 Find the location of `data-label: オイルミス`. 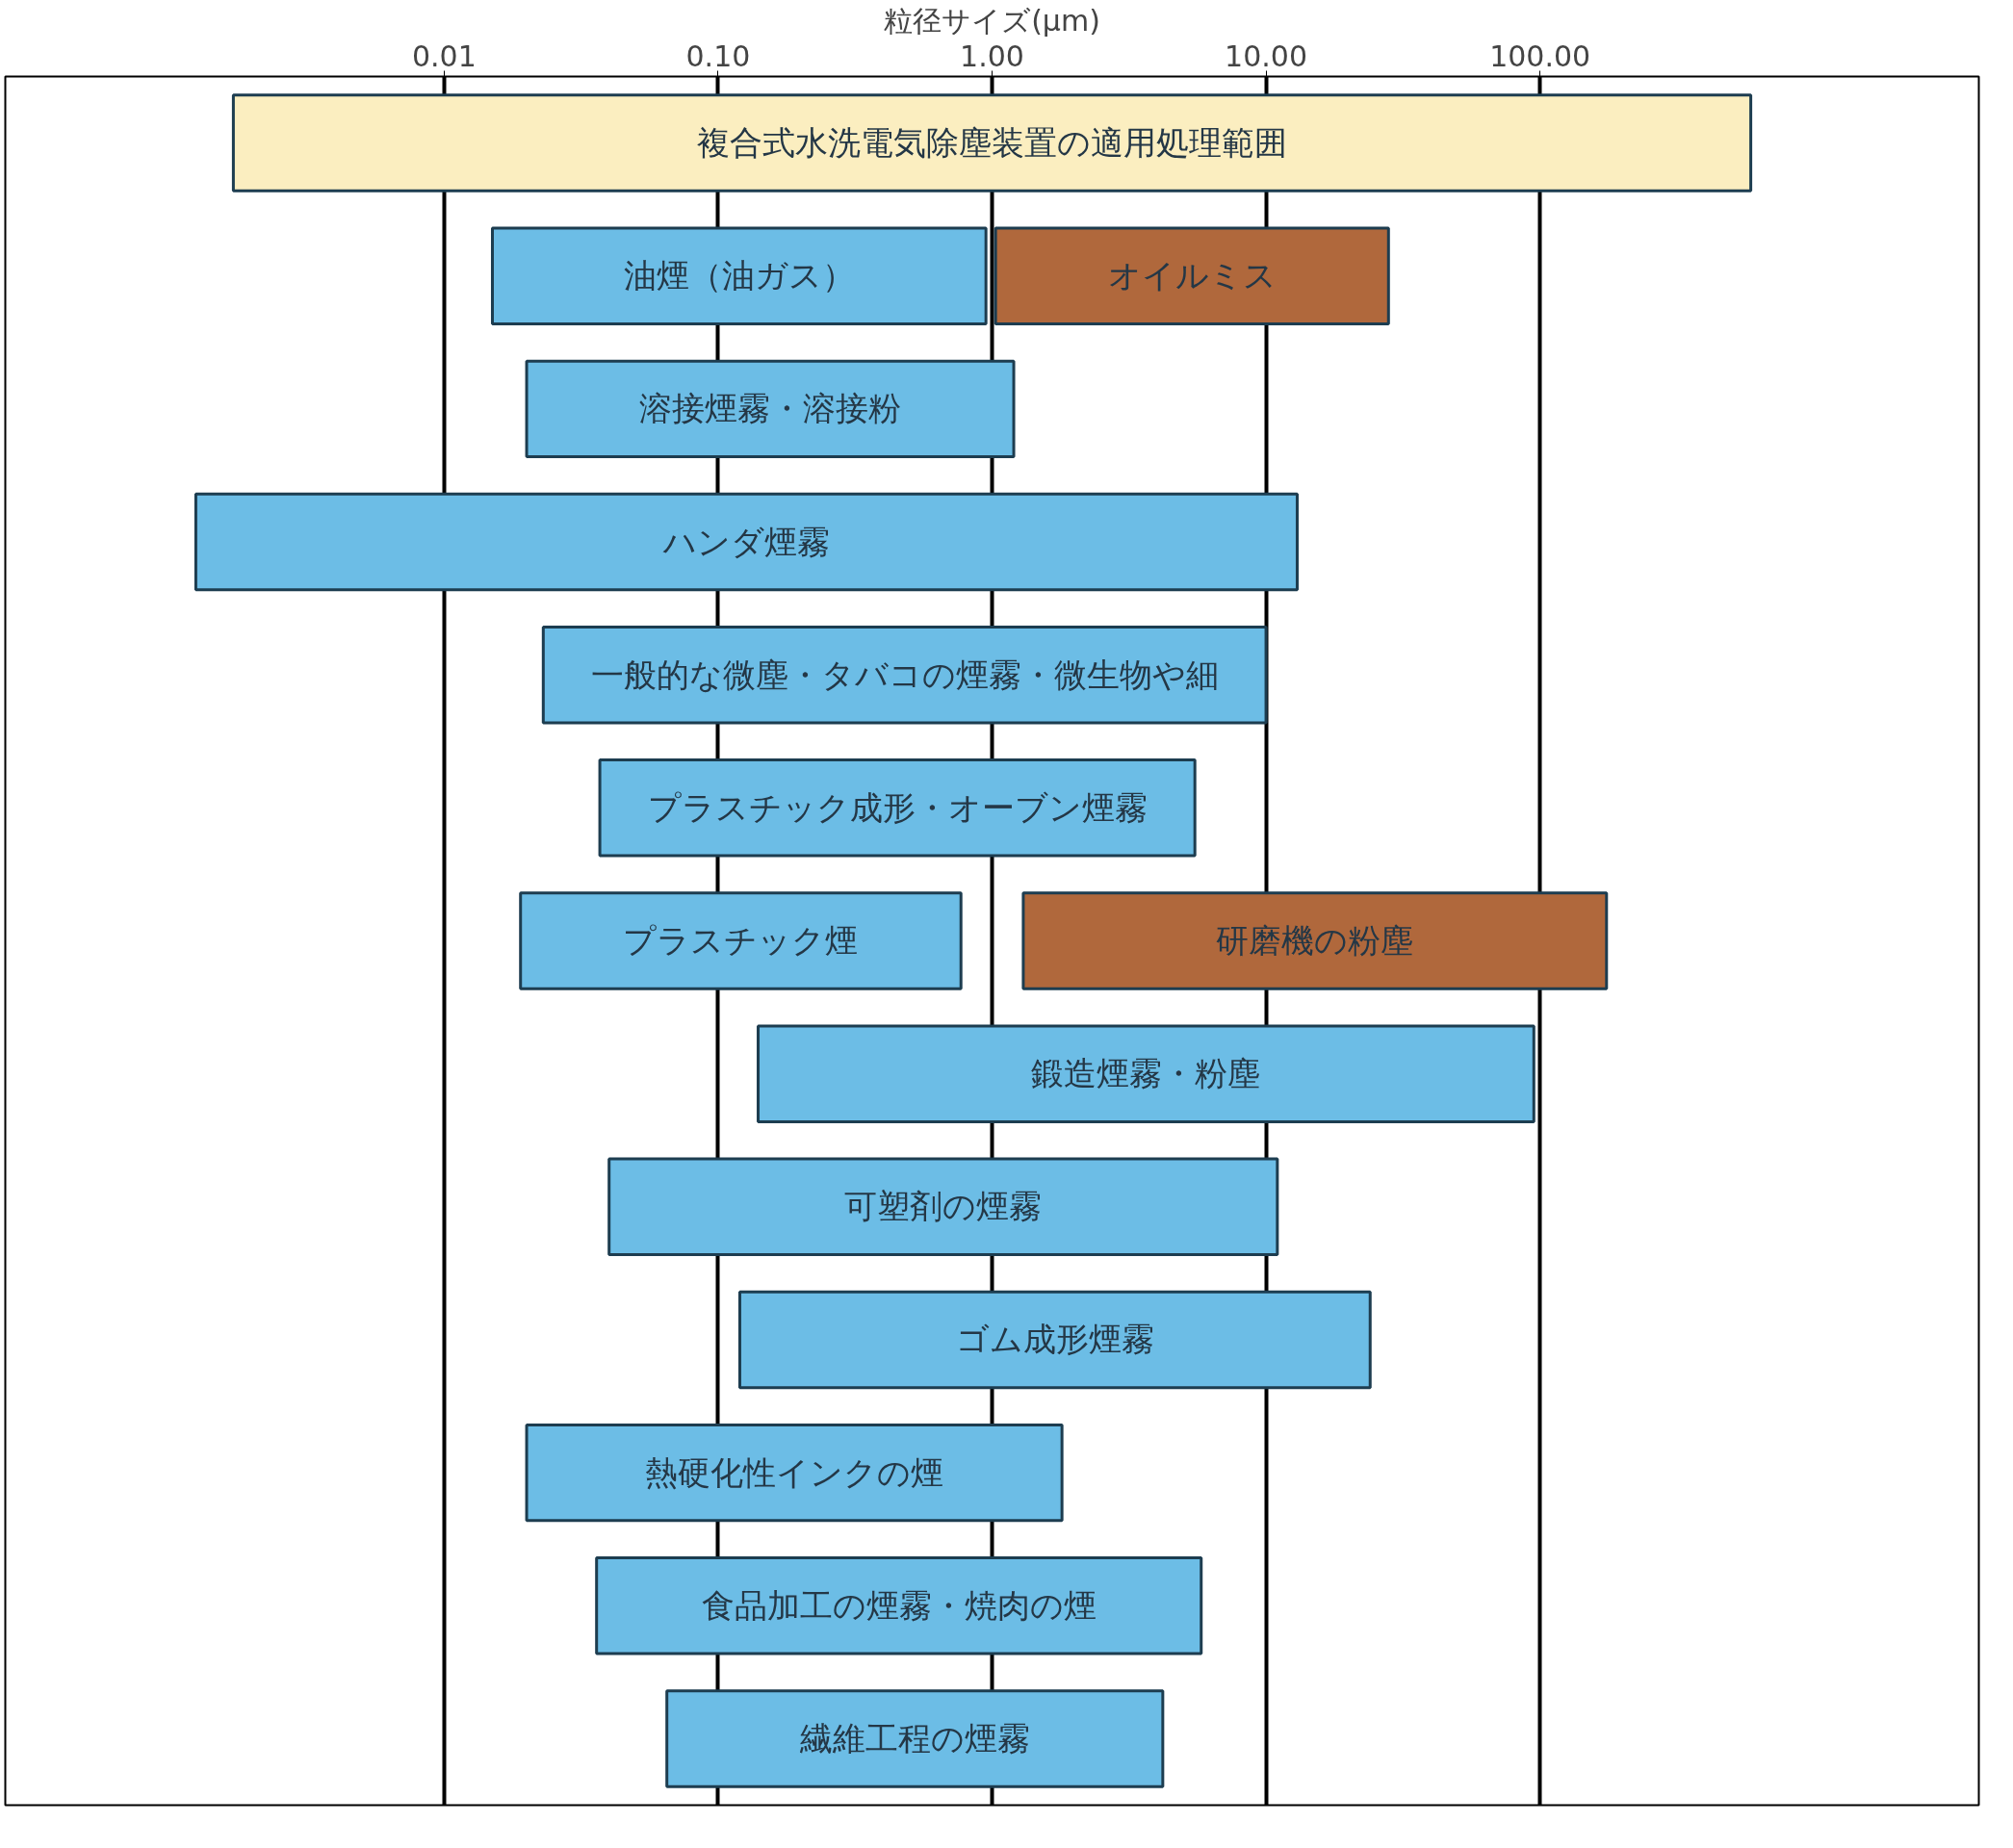

data-label: オイルミス is located at coordinates (1192, 276).